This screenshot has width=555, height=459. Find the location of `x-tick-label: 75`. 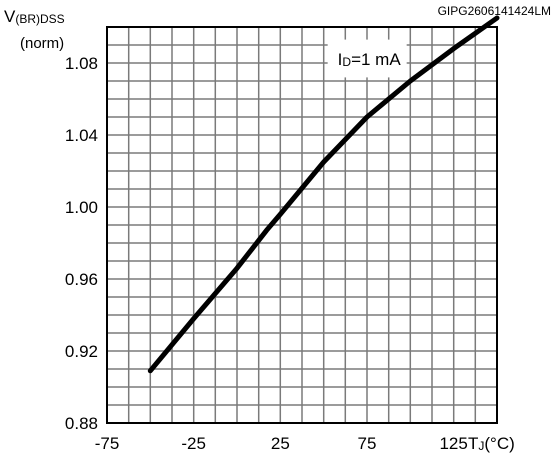

x-tick-label: 75 is located at coordinates (367, 443).